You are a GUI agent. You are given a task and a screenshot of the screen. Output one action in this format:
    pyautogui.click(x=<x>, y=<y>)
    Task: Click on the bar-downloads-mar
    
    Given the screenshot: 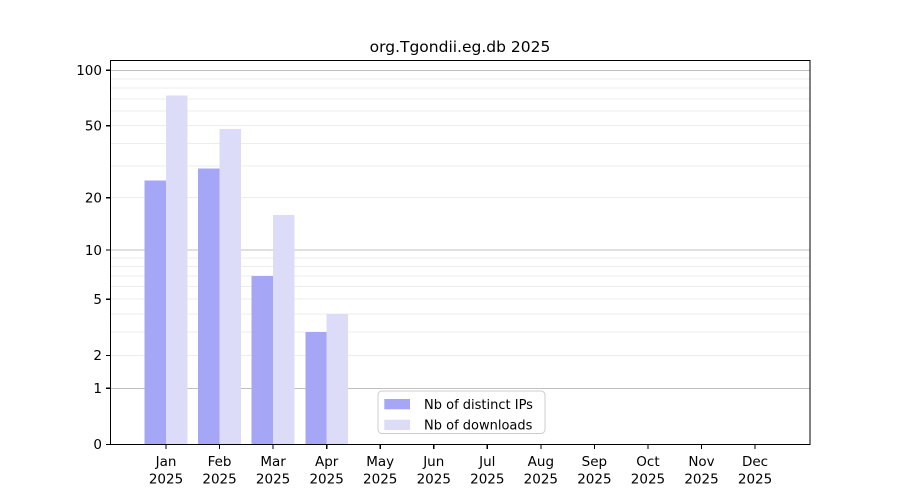 What is the action you would take?
    pyautogui.click(x=284, y=329)
    